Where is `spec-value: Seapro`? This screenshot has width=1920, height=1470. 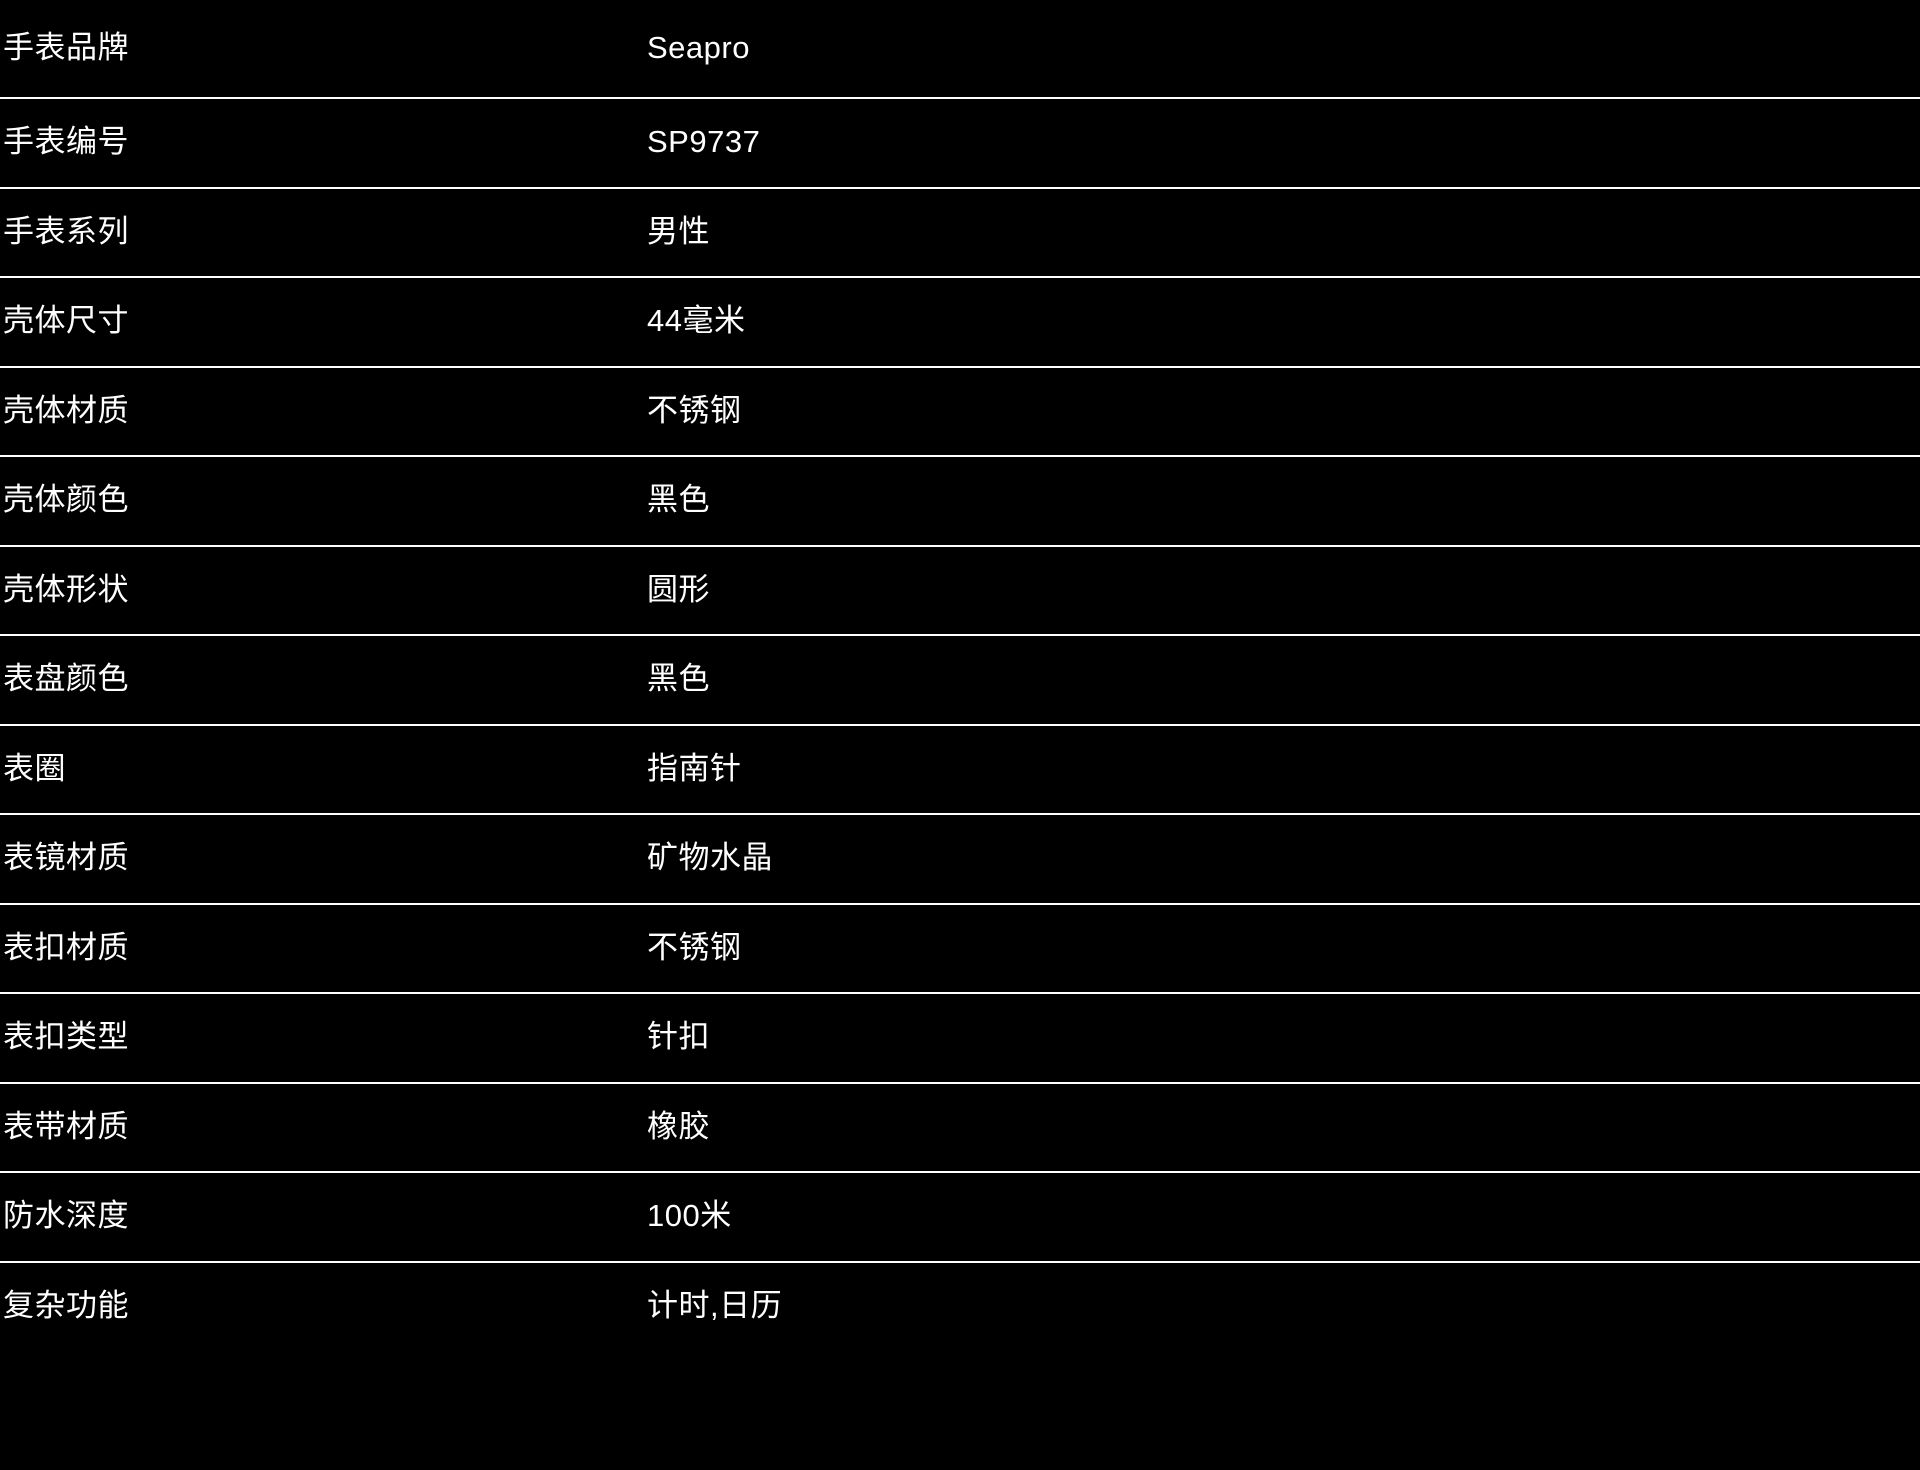
spec-value: Seapro is located at coordinates (698, 48).